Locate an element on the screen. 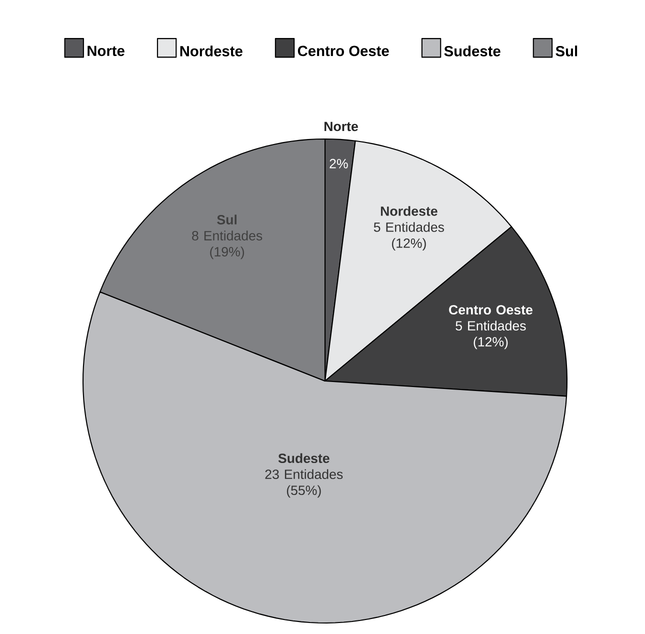 The width and height of the screenshot is (645, 634). data-label: 2% is located at coordinates (339, 163).